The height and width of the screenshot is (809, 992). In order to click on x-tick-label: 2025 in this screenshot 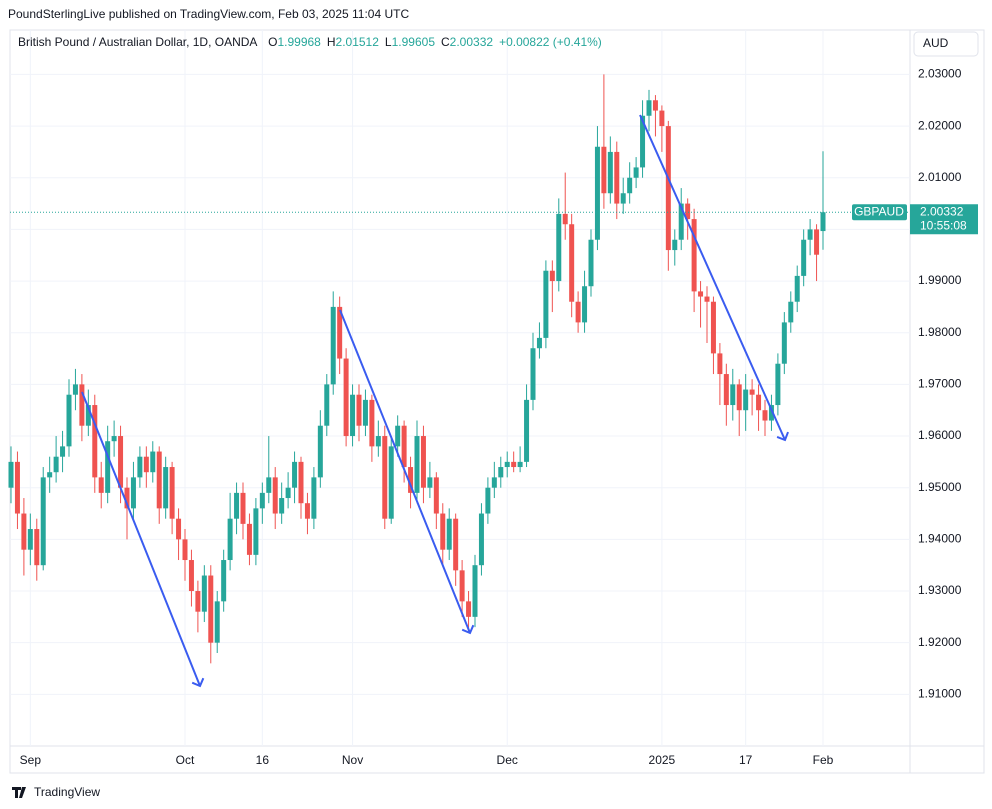, I will do `click(662, 760)`.